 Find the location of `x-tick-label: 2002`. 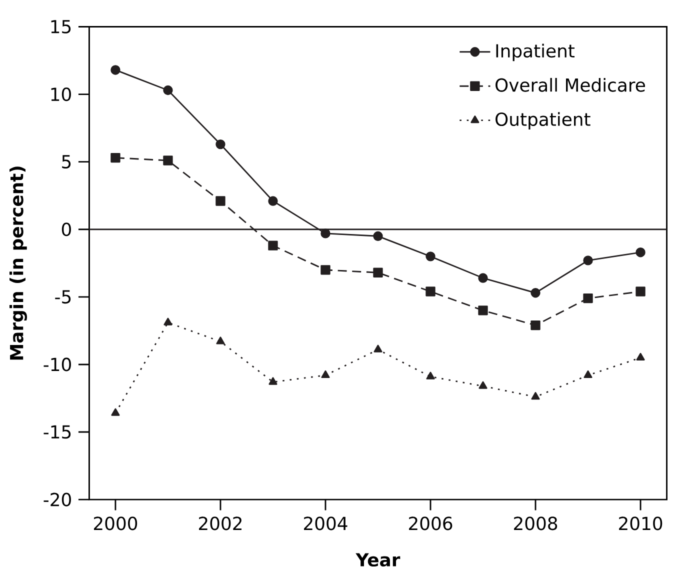

x-tick-label: 2002 is located at coordinates (220, 523).